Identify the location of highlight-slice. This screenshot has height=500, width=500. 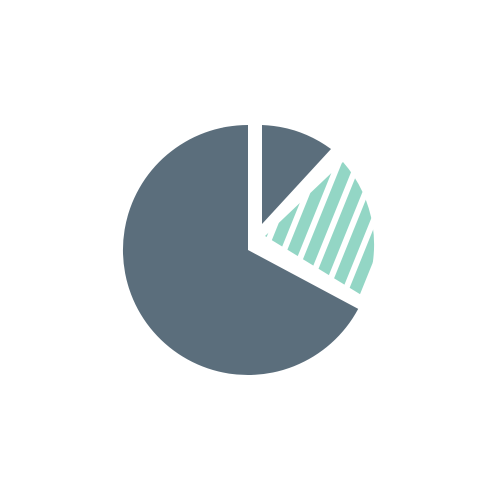
(320, 229).